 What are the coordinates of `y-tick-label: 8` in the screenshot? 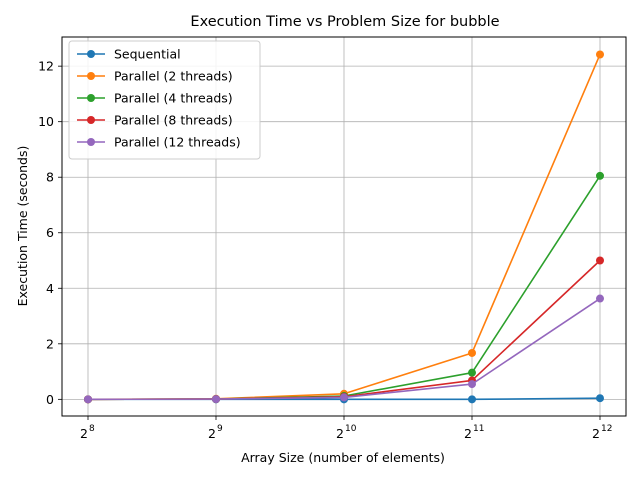 It's located at (50, 177).